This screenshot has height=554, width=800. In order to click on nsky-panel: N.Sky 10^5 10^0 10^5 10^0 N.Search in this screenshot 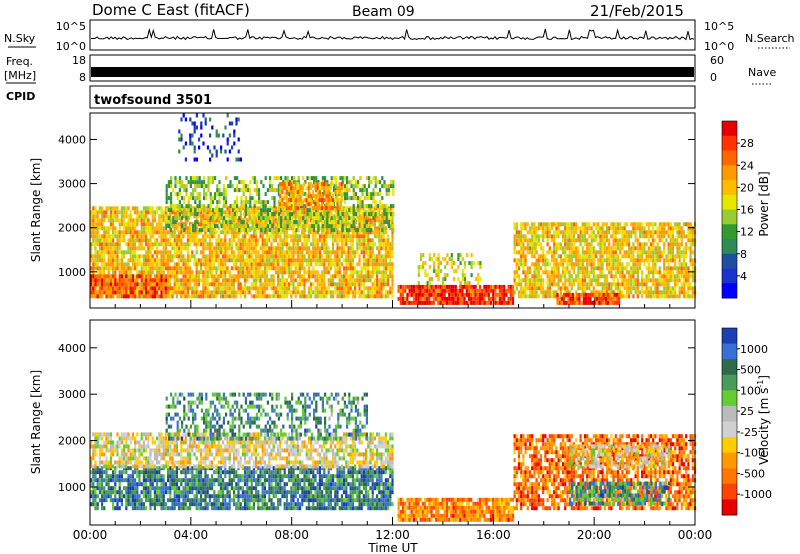, I will do `click(399, 36)`.